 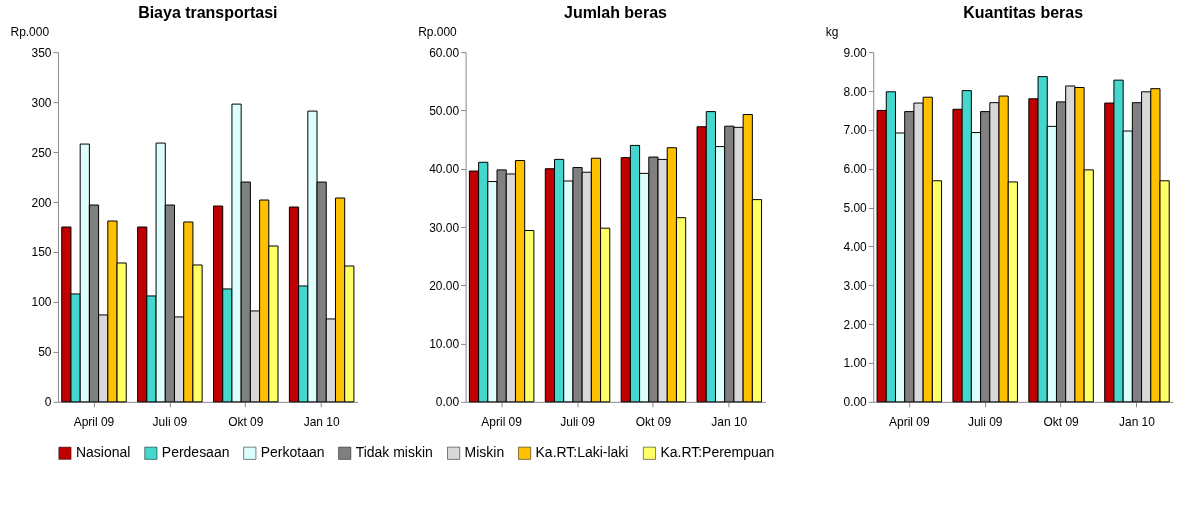 I want to click on chart-title: Biaya transportasi, so click(x=208, y=13).